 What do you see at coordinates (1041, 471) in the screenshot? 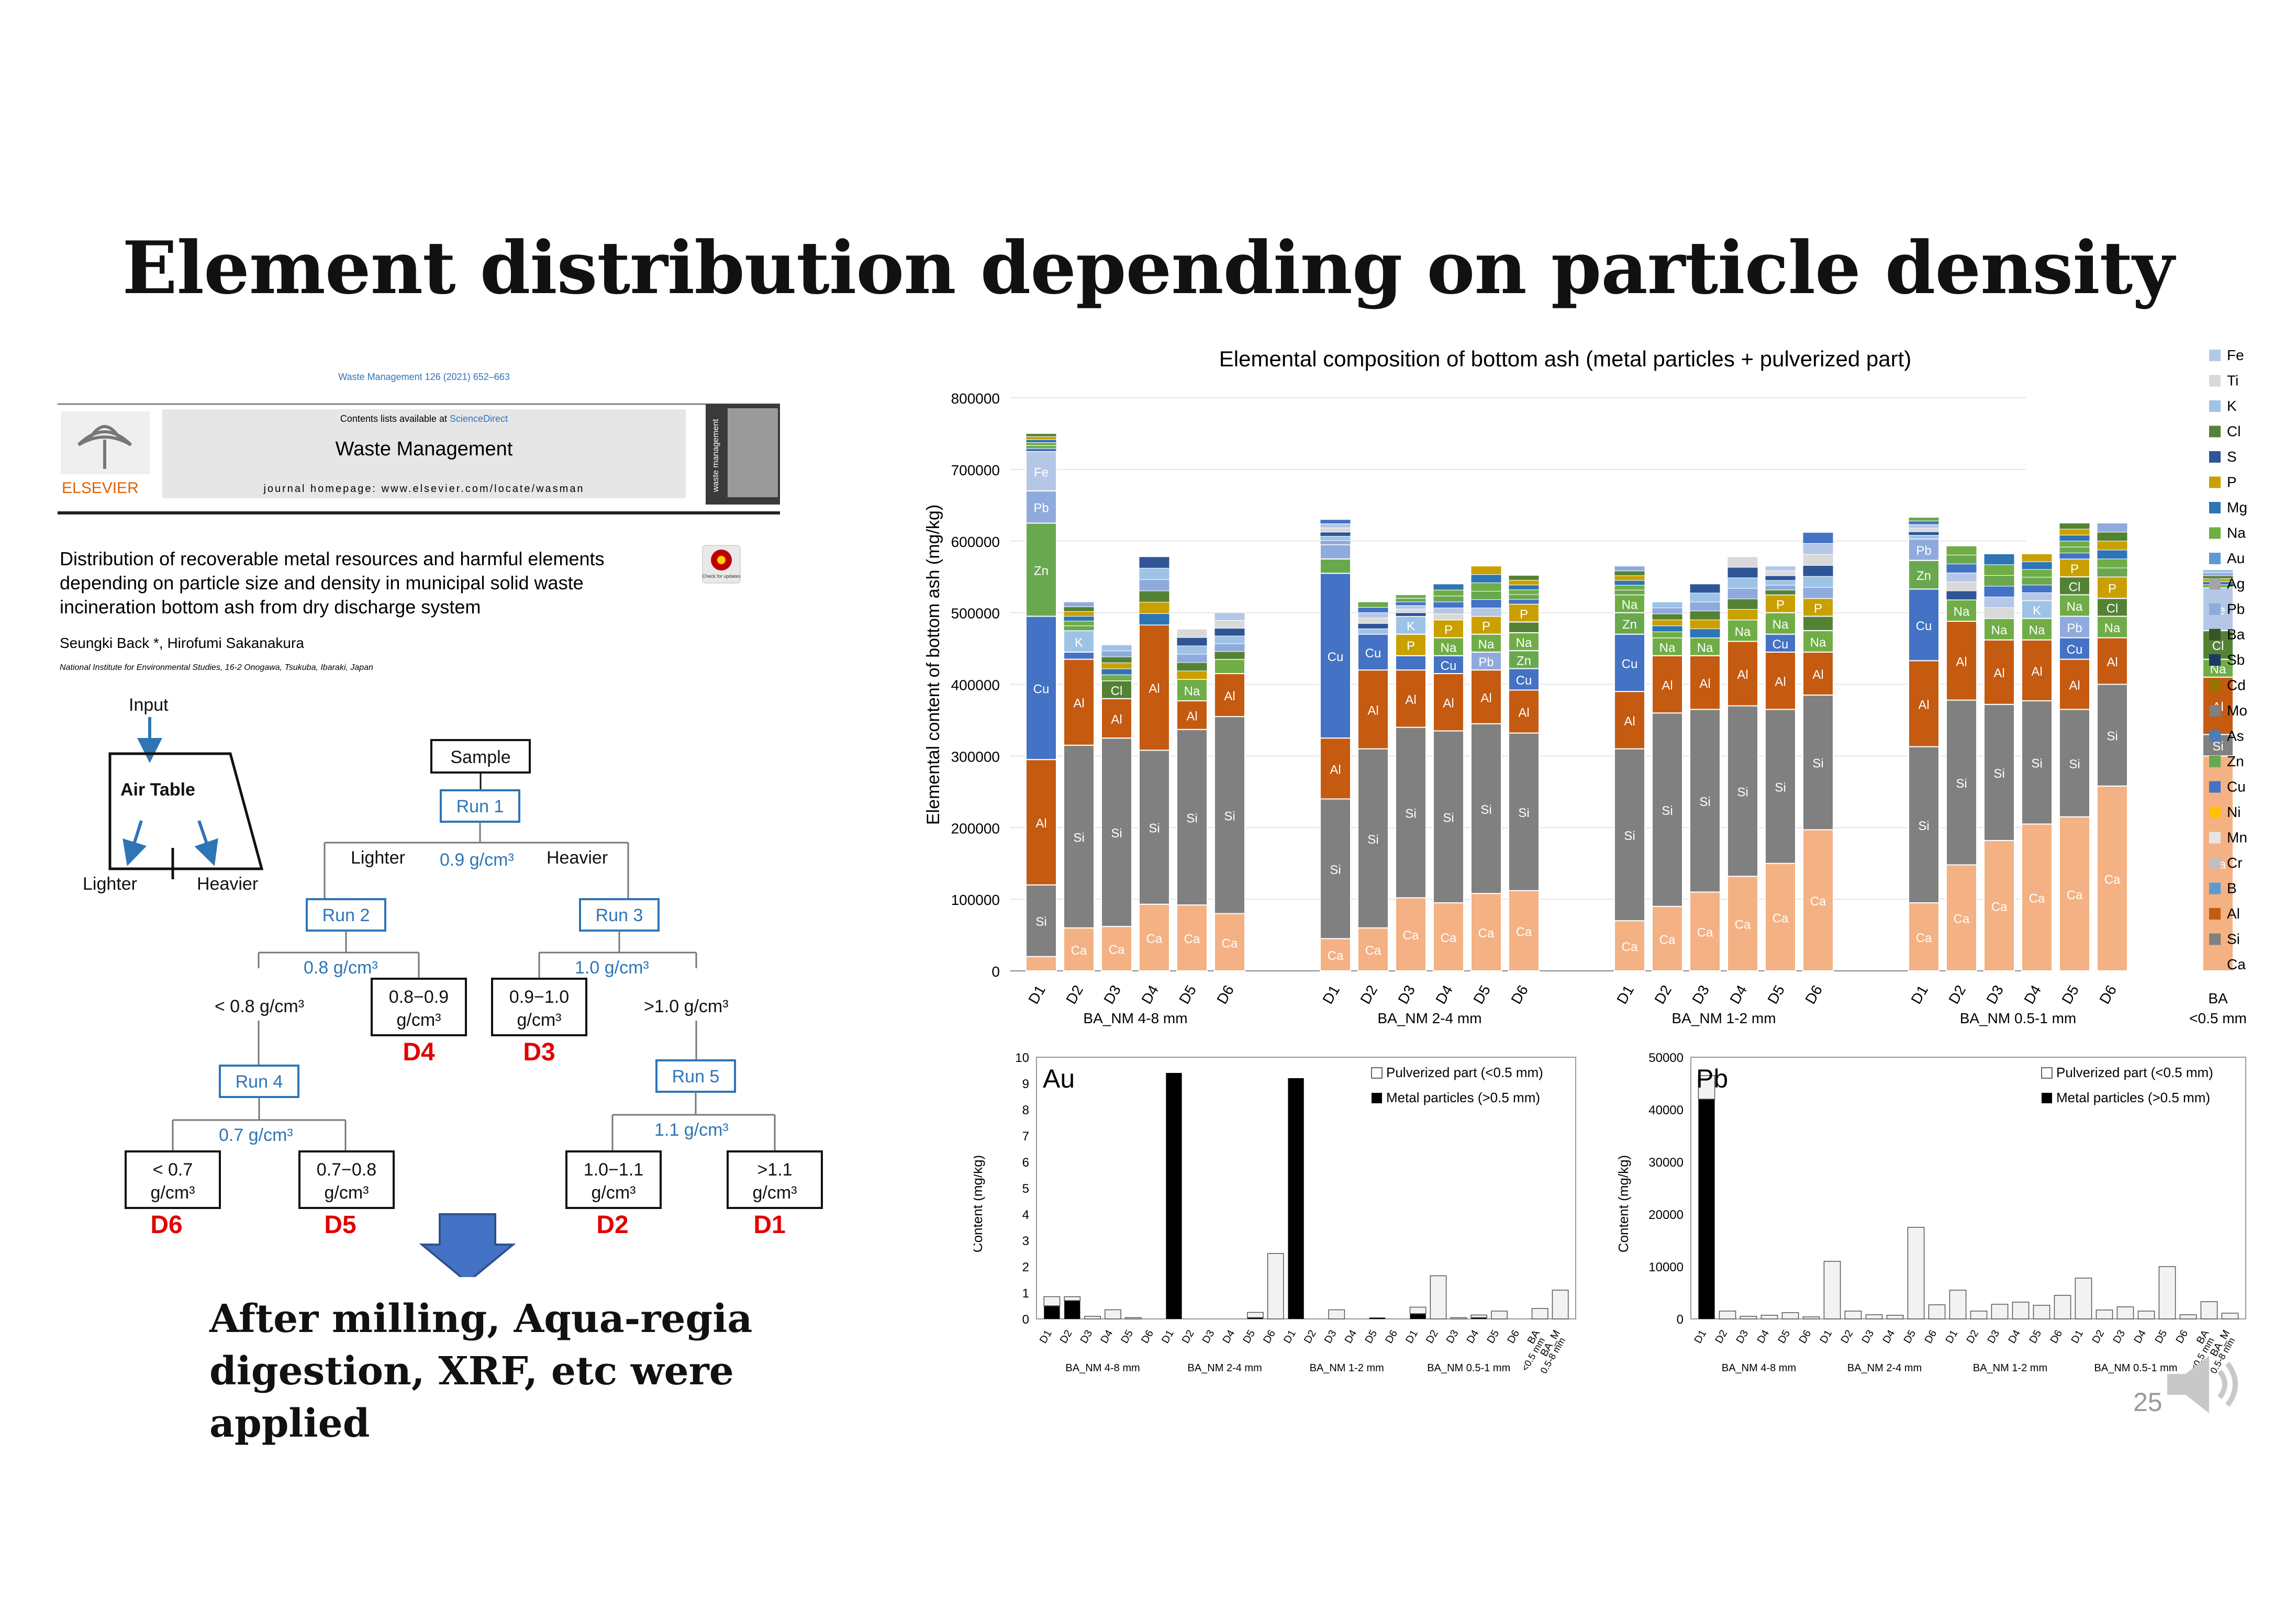
I see `stack-segment-fe` at bounding box center [1041, 471].